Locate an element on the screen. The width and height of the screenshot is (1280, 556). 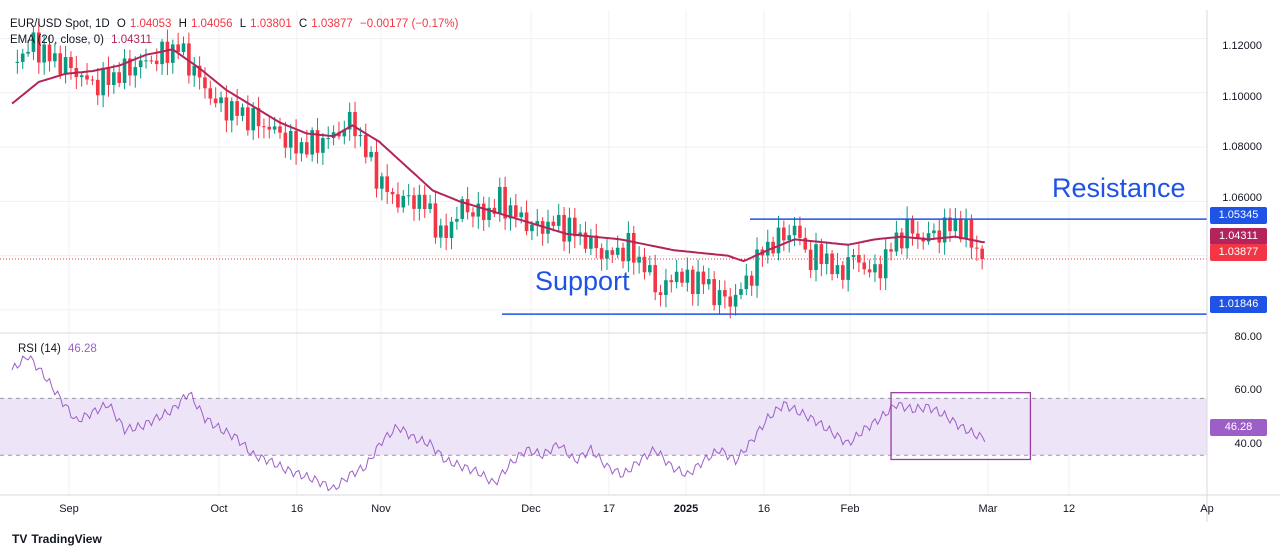
change-value: −0.00177 (−0.17%) is located at coordinates (409, 24).